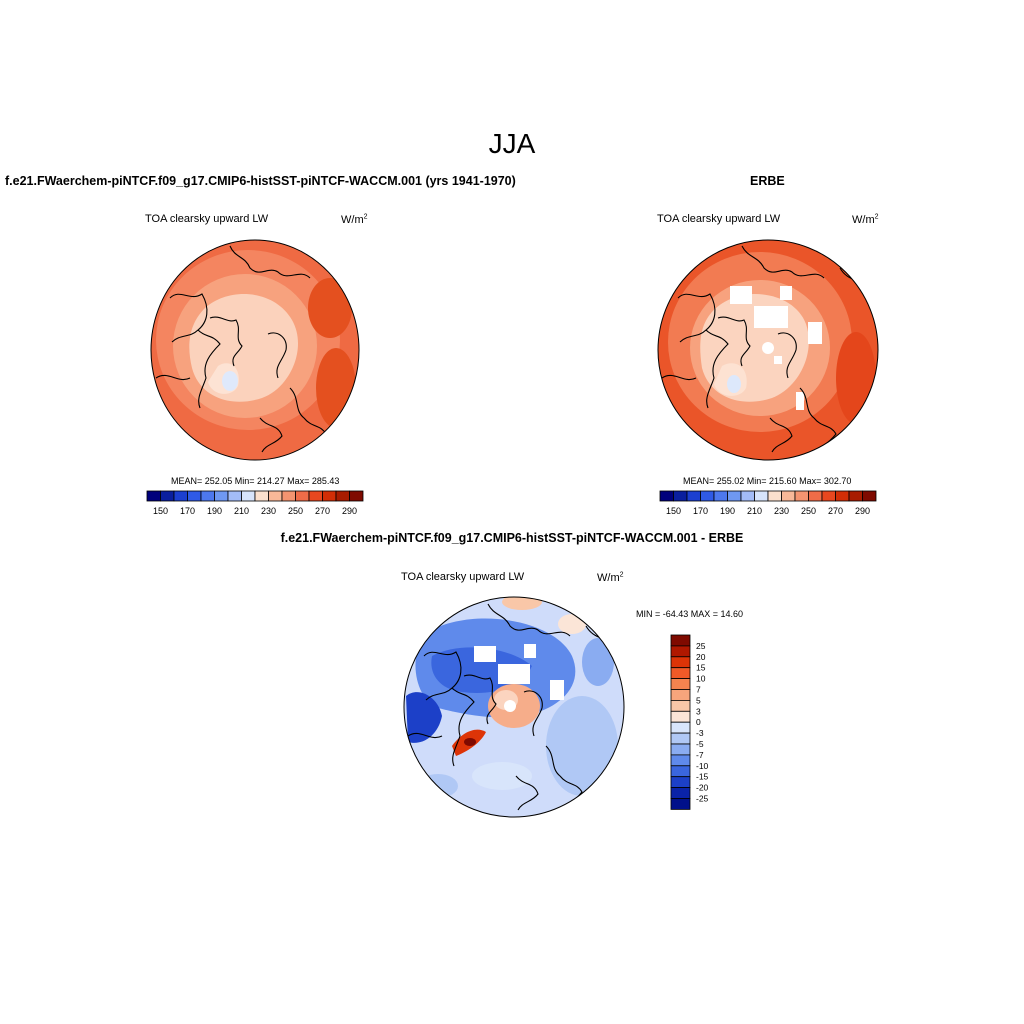 The width and height of the screenshot is (1024, 1024). What do you see at coordinates (701, 679) in the screenshot?
I see `colorbar-diff-tick-label: 10` at bounding box center [701, 679].